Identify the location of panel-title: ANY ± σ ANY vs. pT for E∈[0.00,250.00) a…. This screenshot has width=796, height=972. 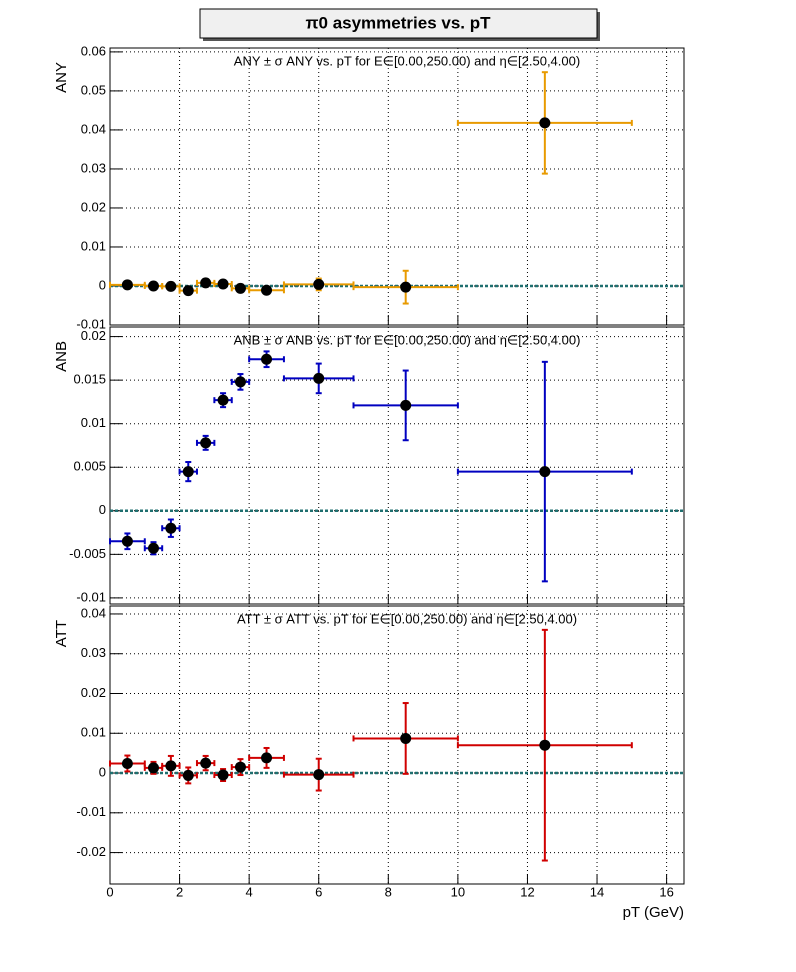
(407, 60).